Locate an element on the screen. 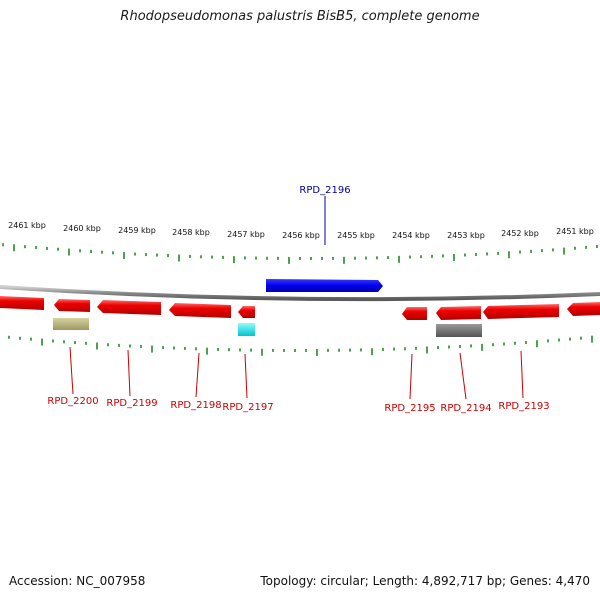  gene-label-RPD_2199: RPD_2199 is located at coordinates (131, 403).